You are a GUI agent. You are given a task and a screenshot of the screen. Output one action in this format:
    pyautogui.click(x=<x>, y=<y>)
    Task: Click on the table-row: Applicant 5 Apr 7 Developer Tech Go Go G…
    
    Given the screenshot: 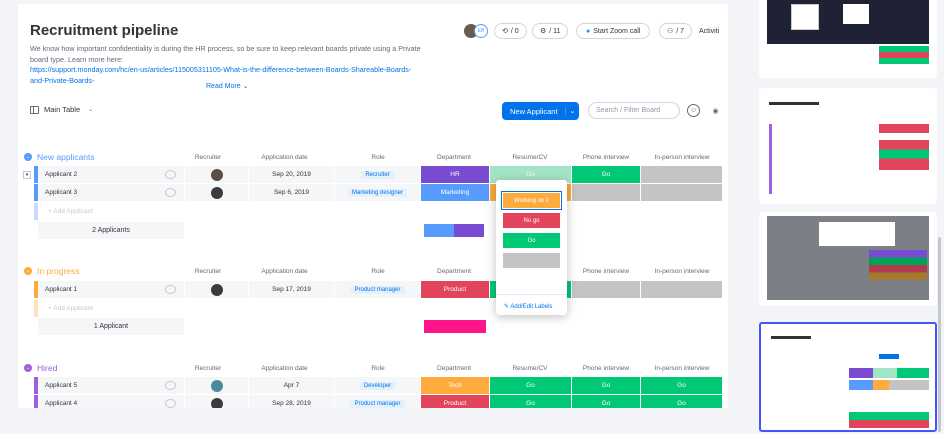 What is the action you would take?
    pyautogui.click(x=381, y=385)
    